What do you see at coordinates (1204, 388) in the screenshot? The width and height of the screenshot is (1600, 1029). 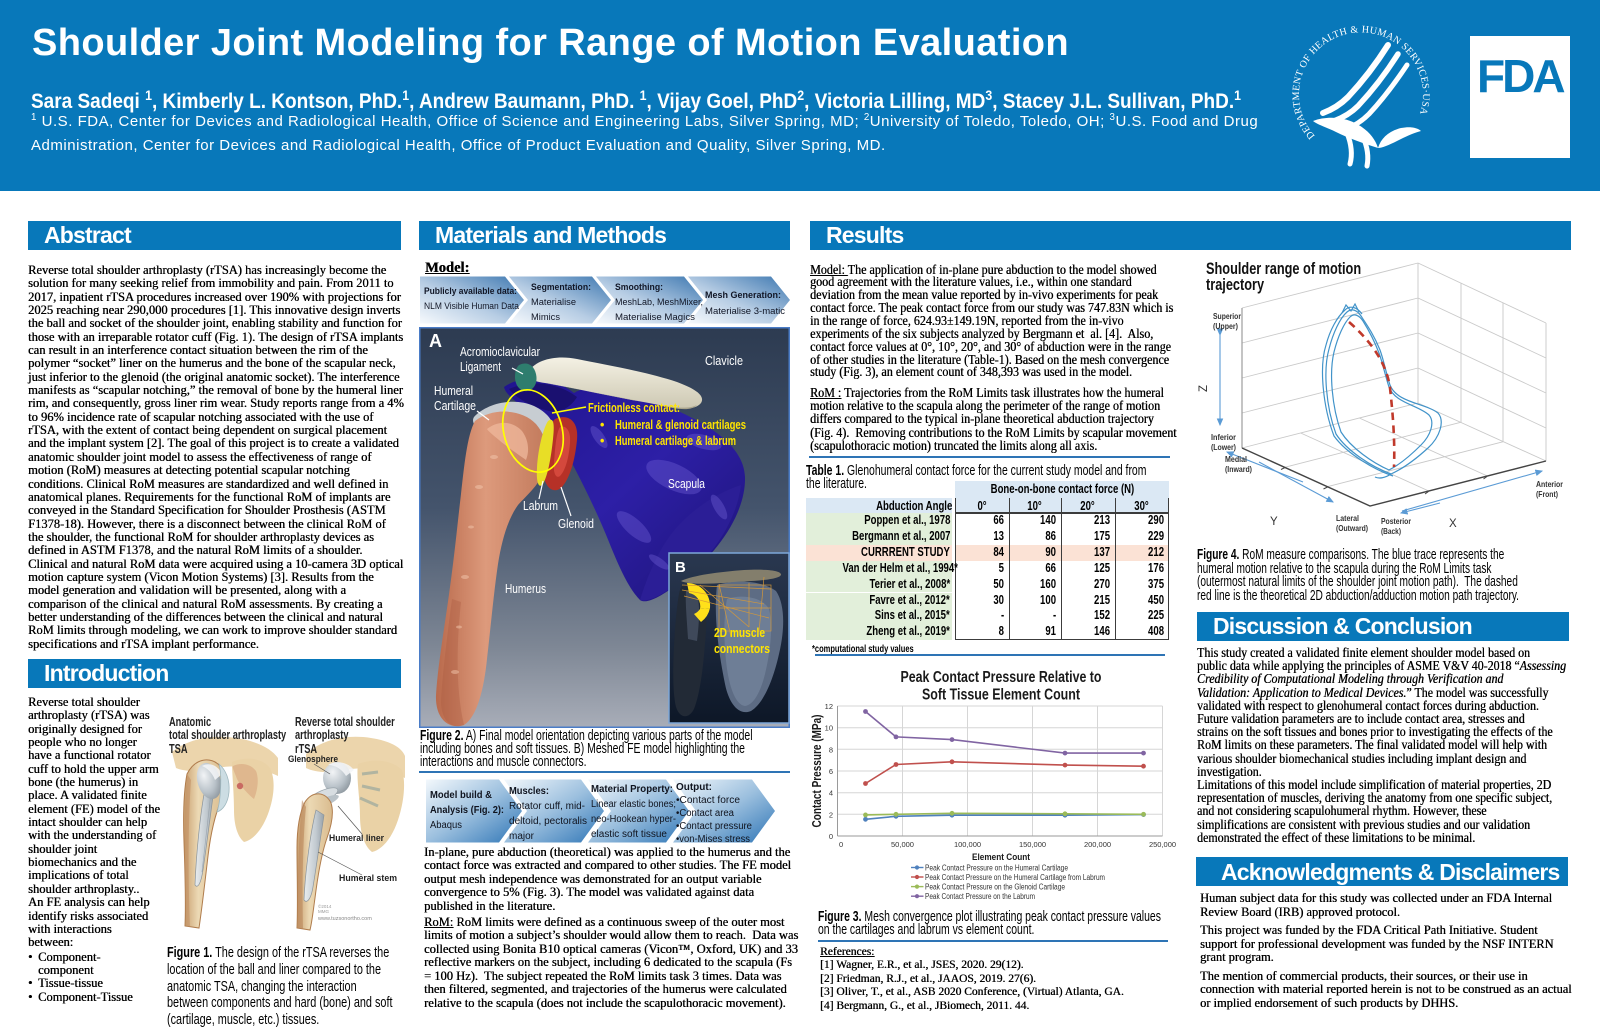 I see `svg-text: Z` at bounding box center [1204, 388].